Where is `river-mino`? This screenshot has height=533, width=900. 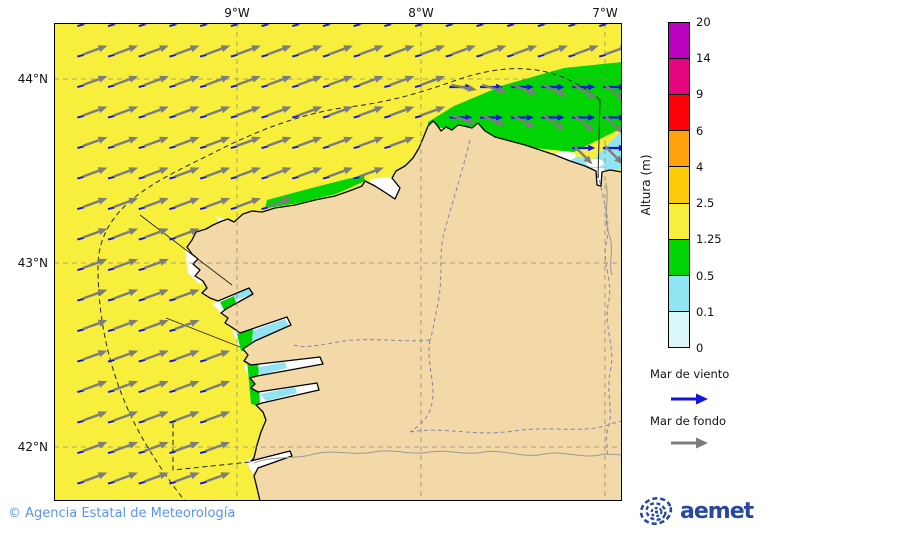 river-mino is located at coordinates (437, 457).